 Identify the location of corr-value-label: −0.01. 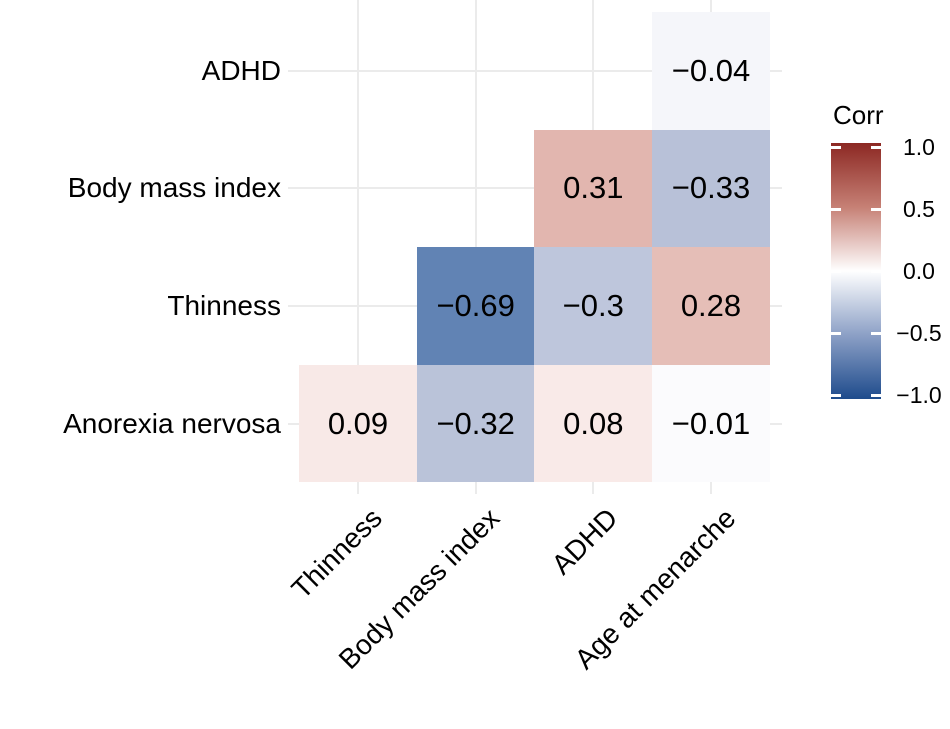
(711, 423).